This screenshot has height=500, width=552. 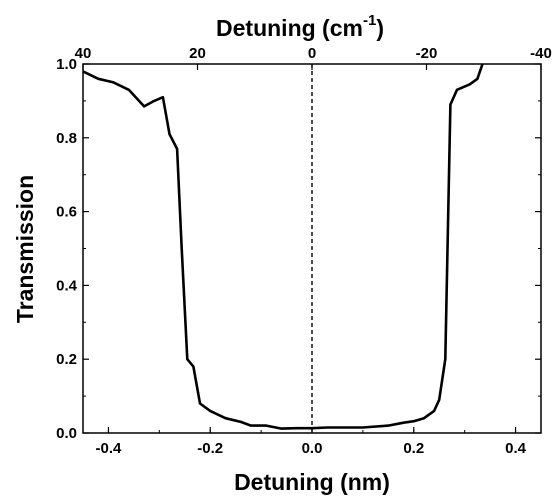 What do you see at coordinates (516, 448) in the screenshot?
I see `x-tick-label: 0.4` at bounding box center [516, 448].